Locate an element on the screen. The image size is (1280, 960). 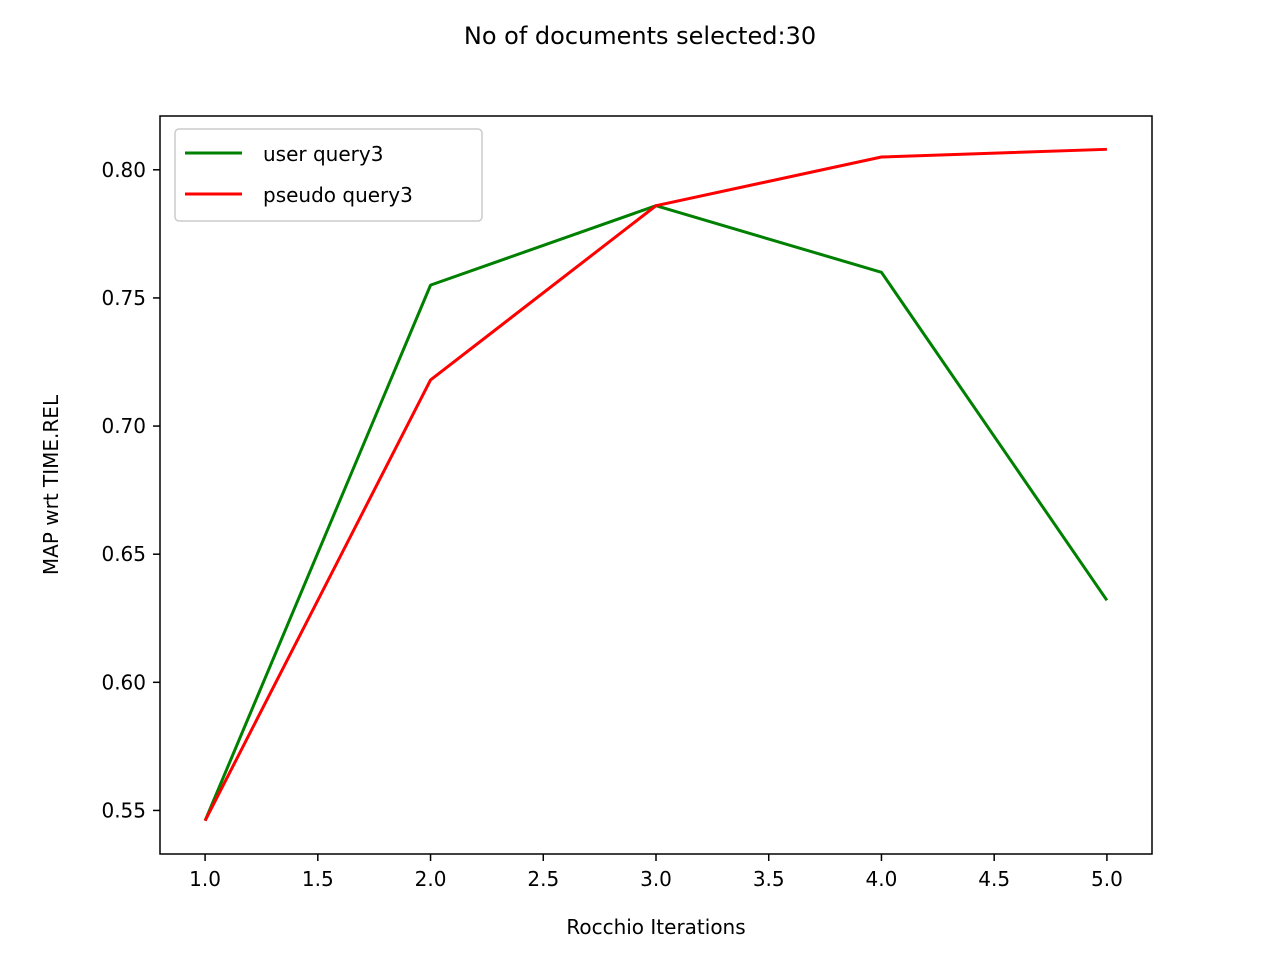
x-tick-label: 3.0 is located at coordinates (656, 879).